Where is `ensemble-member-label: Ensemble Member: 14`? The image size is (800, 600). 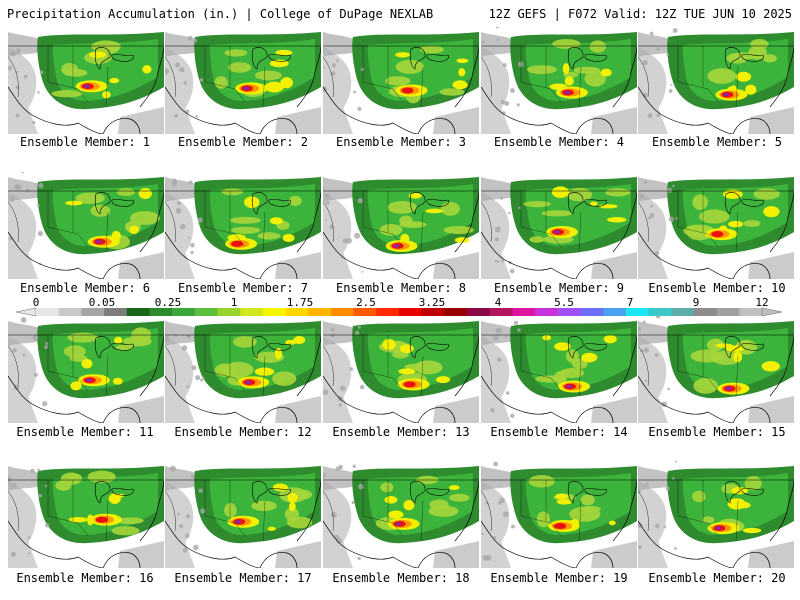
ensemble-member-label: Ensemble Member: 14 is located at coordinates (559, 432).